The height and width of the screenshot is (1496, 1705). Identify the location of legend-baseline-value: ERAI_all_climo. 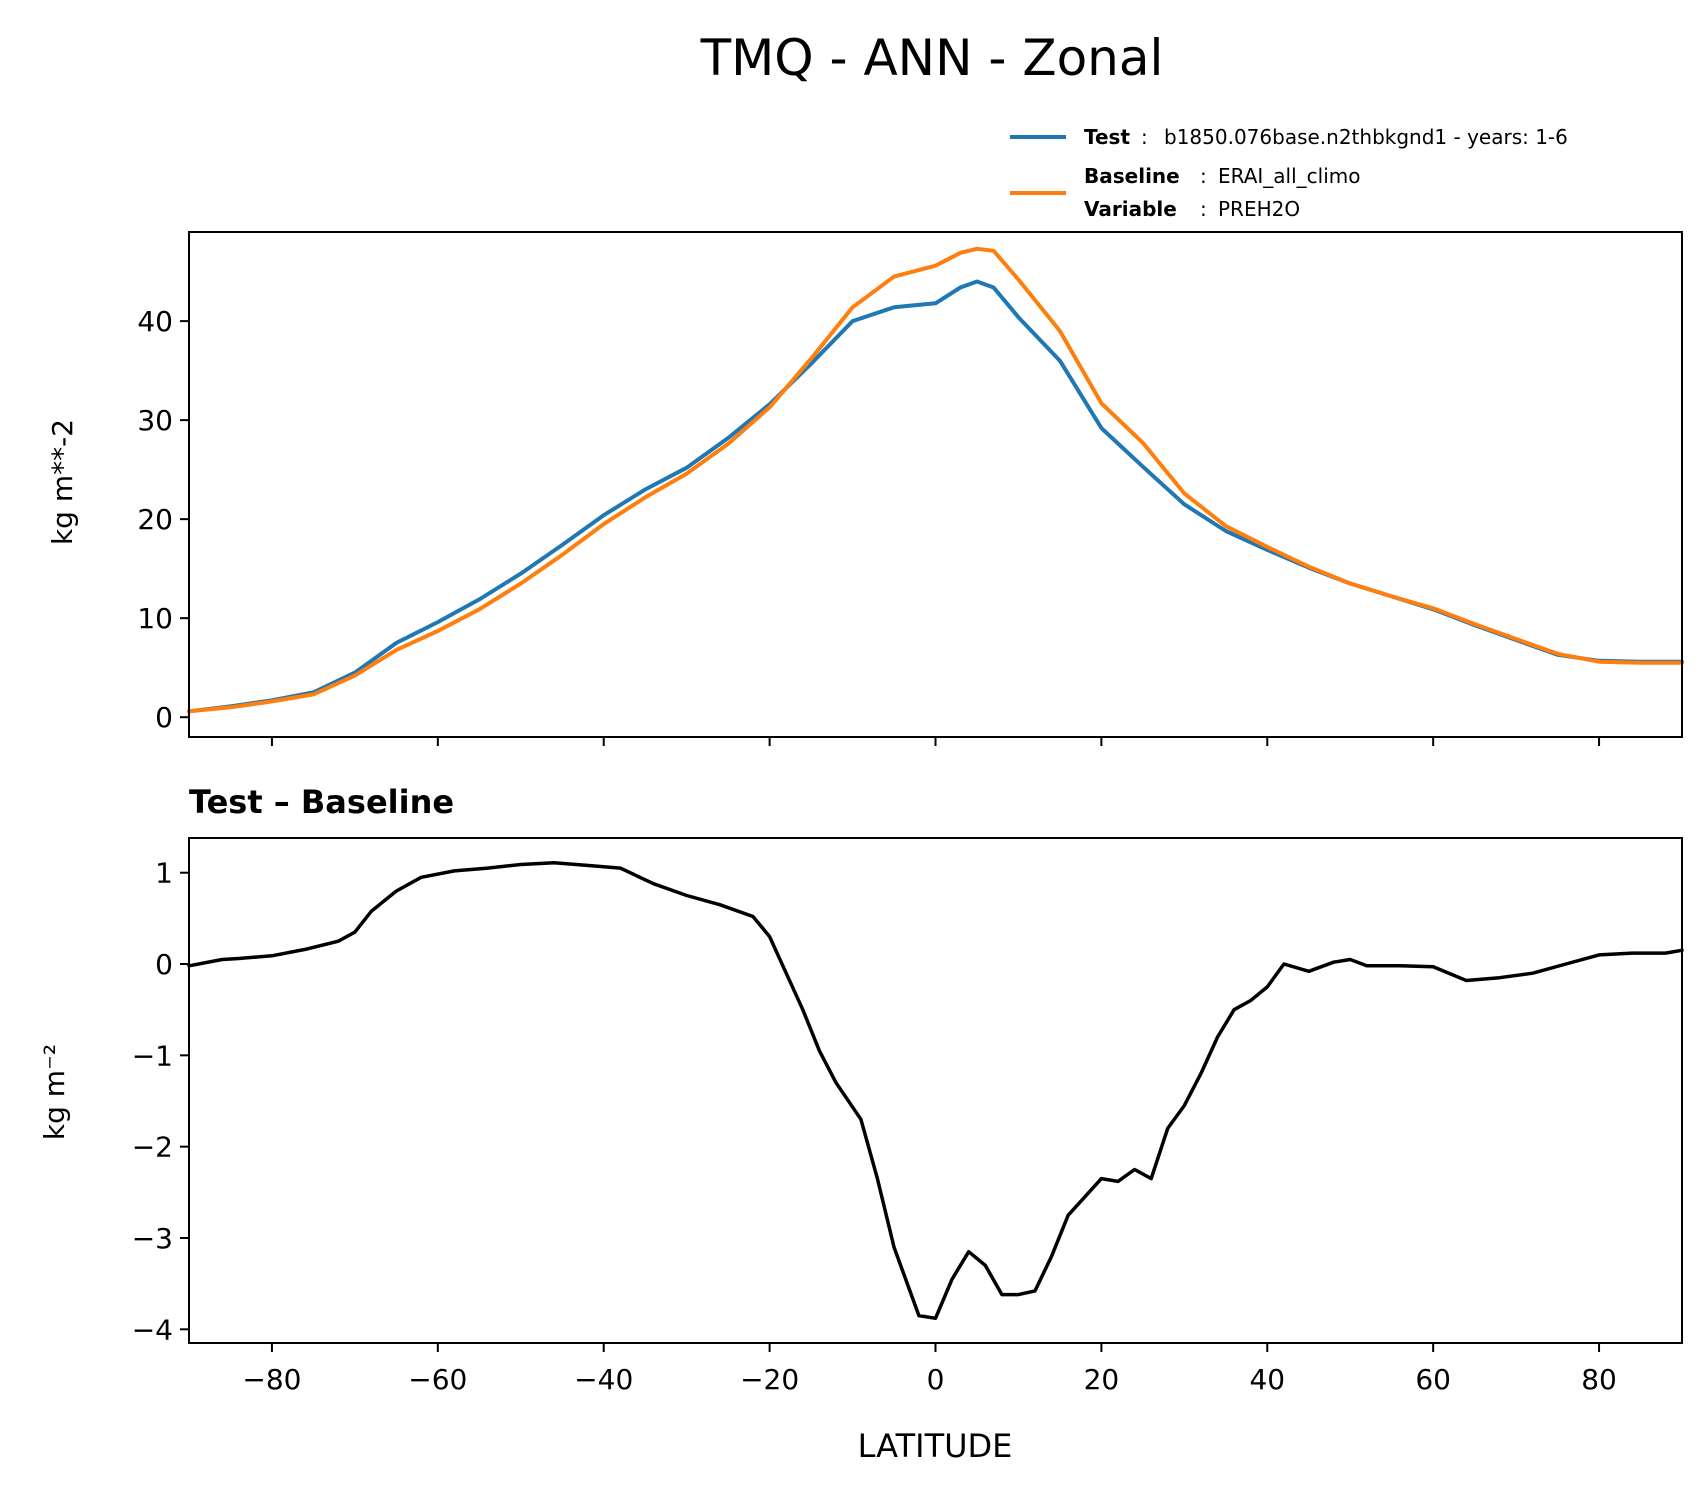
(1289, 176).